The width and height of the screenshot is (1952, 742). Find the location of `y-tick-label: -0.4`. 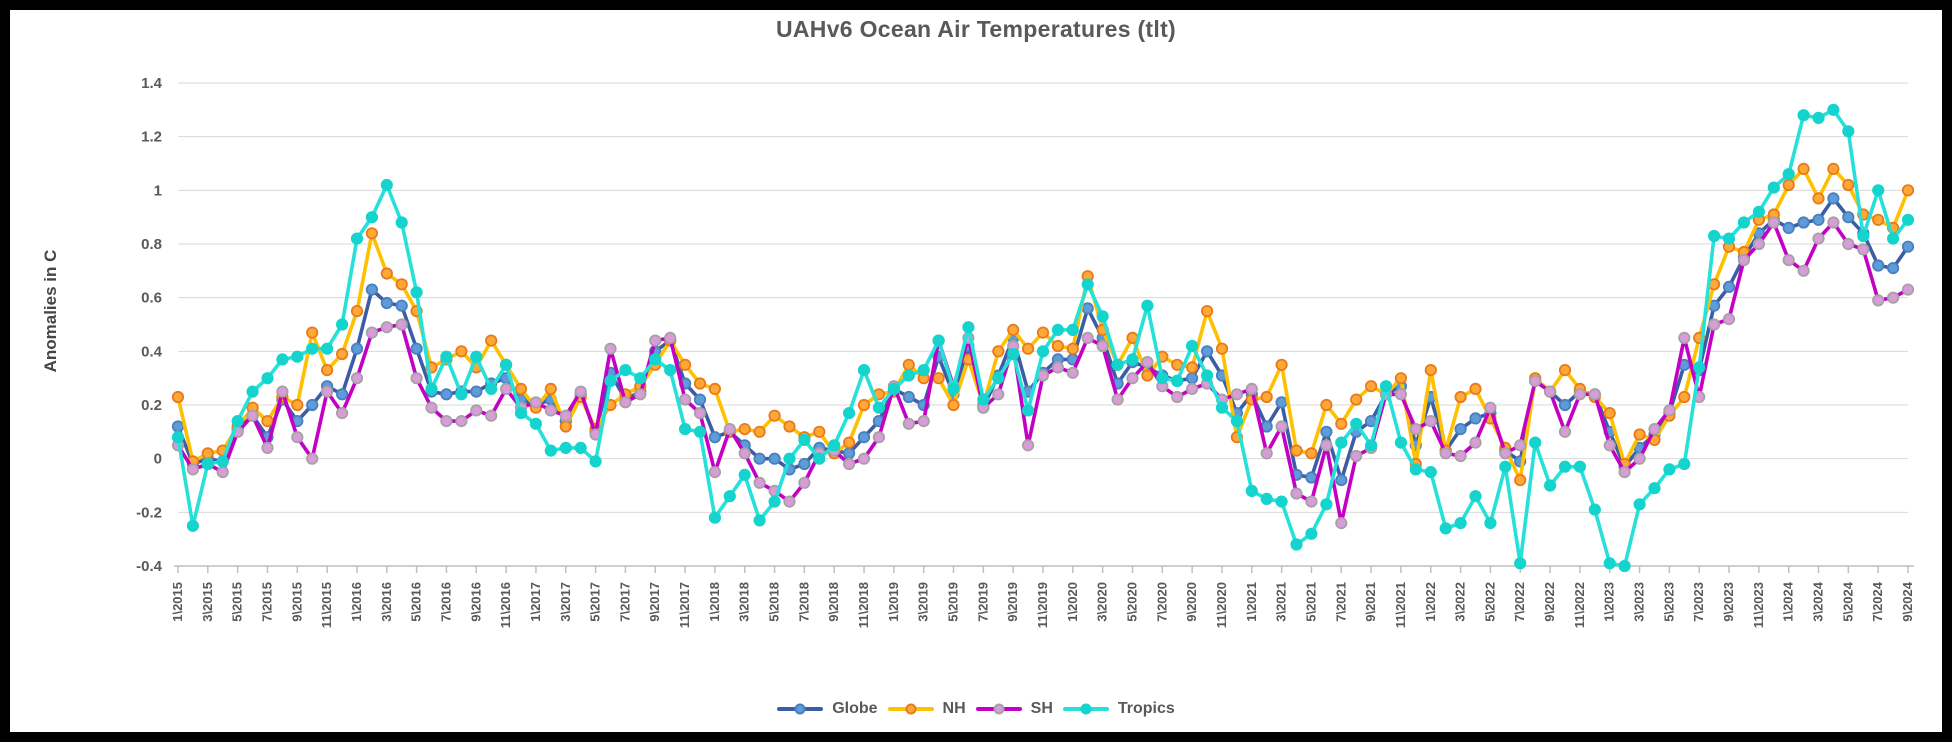

y-tick-label: -0.4 is located at coordinates (149, 566).